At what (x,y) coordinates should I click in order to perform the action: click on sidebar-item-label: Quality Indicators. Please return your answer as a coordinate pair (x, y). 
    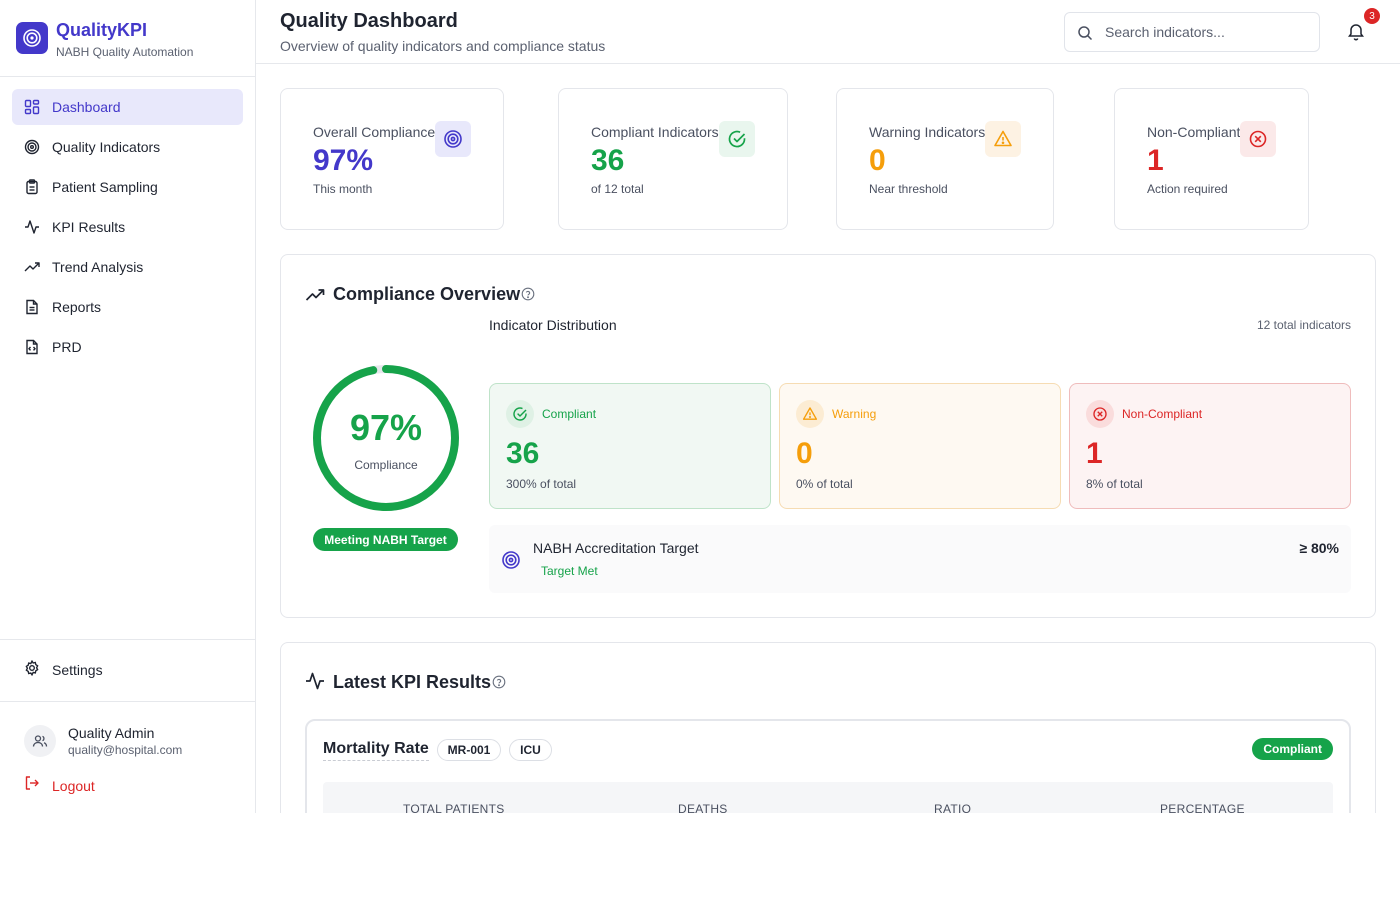
    Looking at the image, I should click on (106, 147).